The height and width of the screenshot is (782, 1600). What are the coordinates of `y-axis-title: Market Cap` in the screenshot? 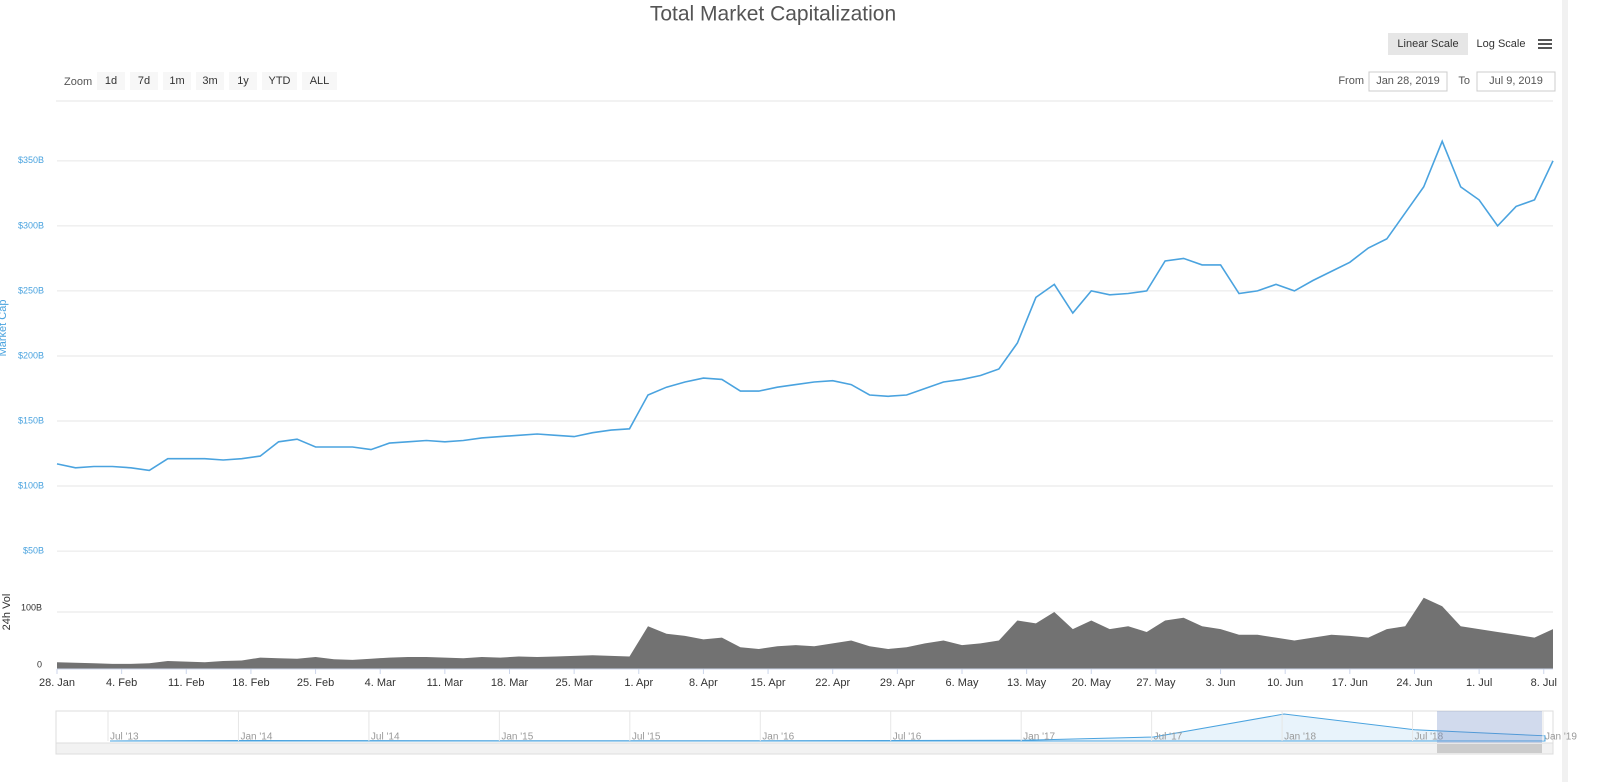 It's located at (4, 328).